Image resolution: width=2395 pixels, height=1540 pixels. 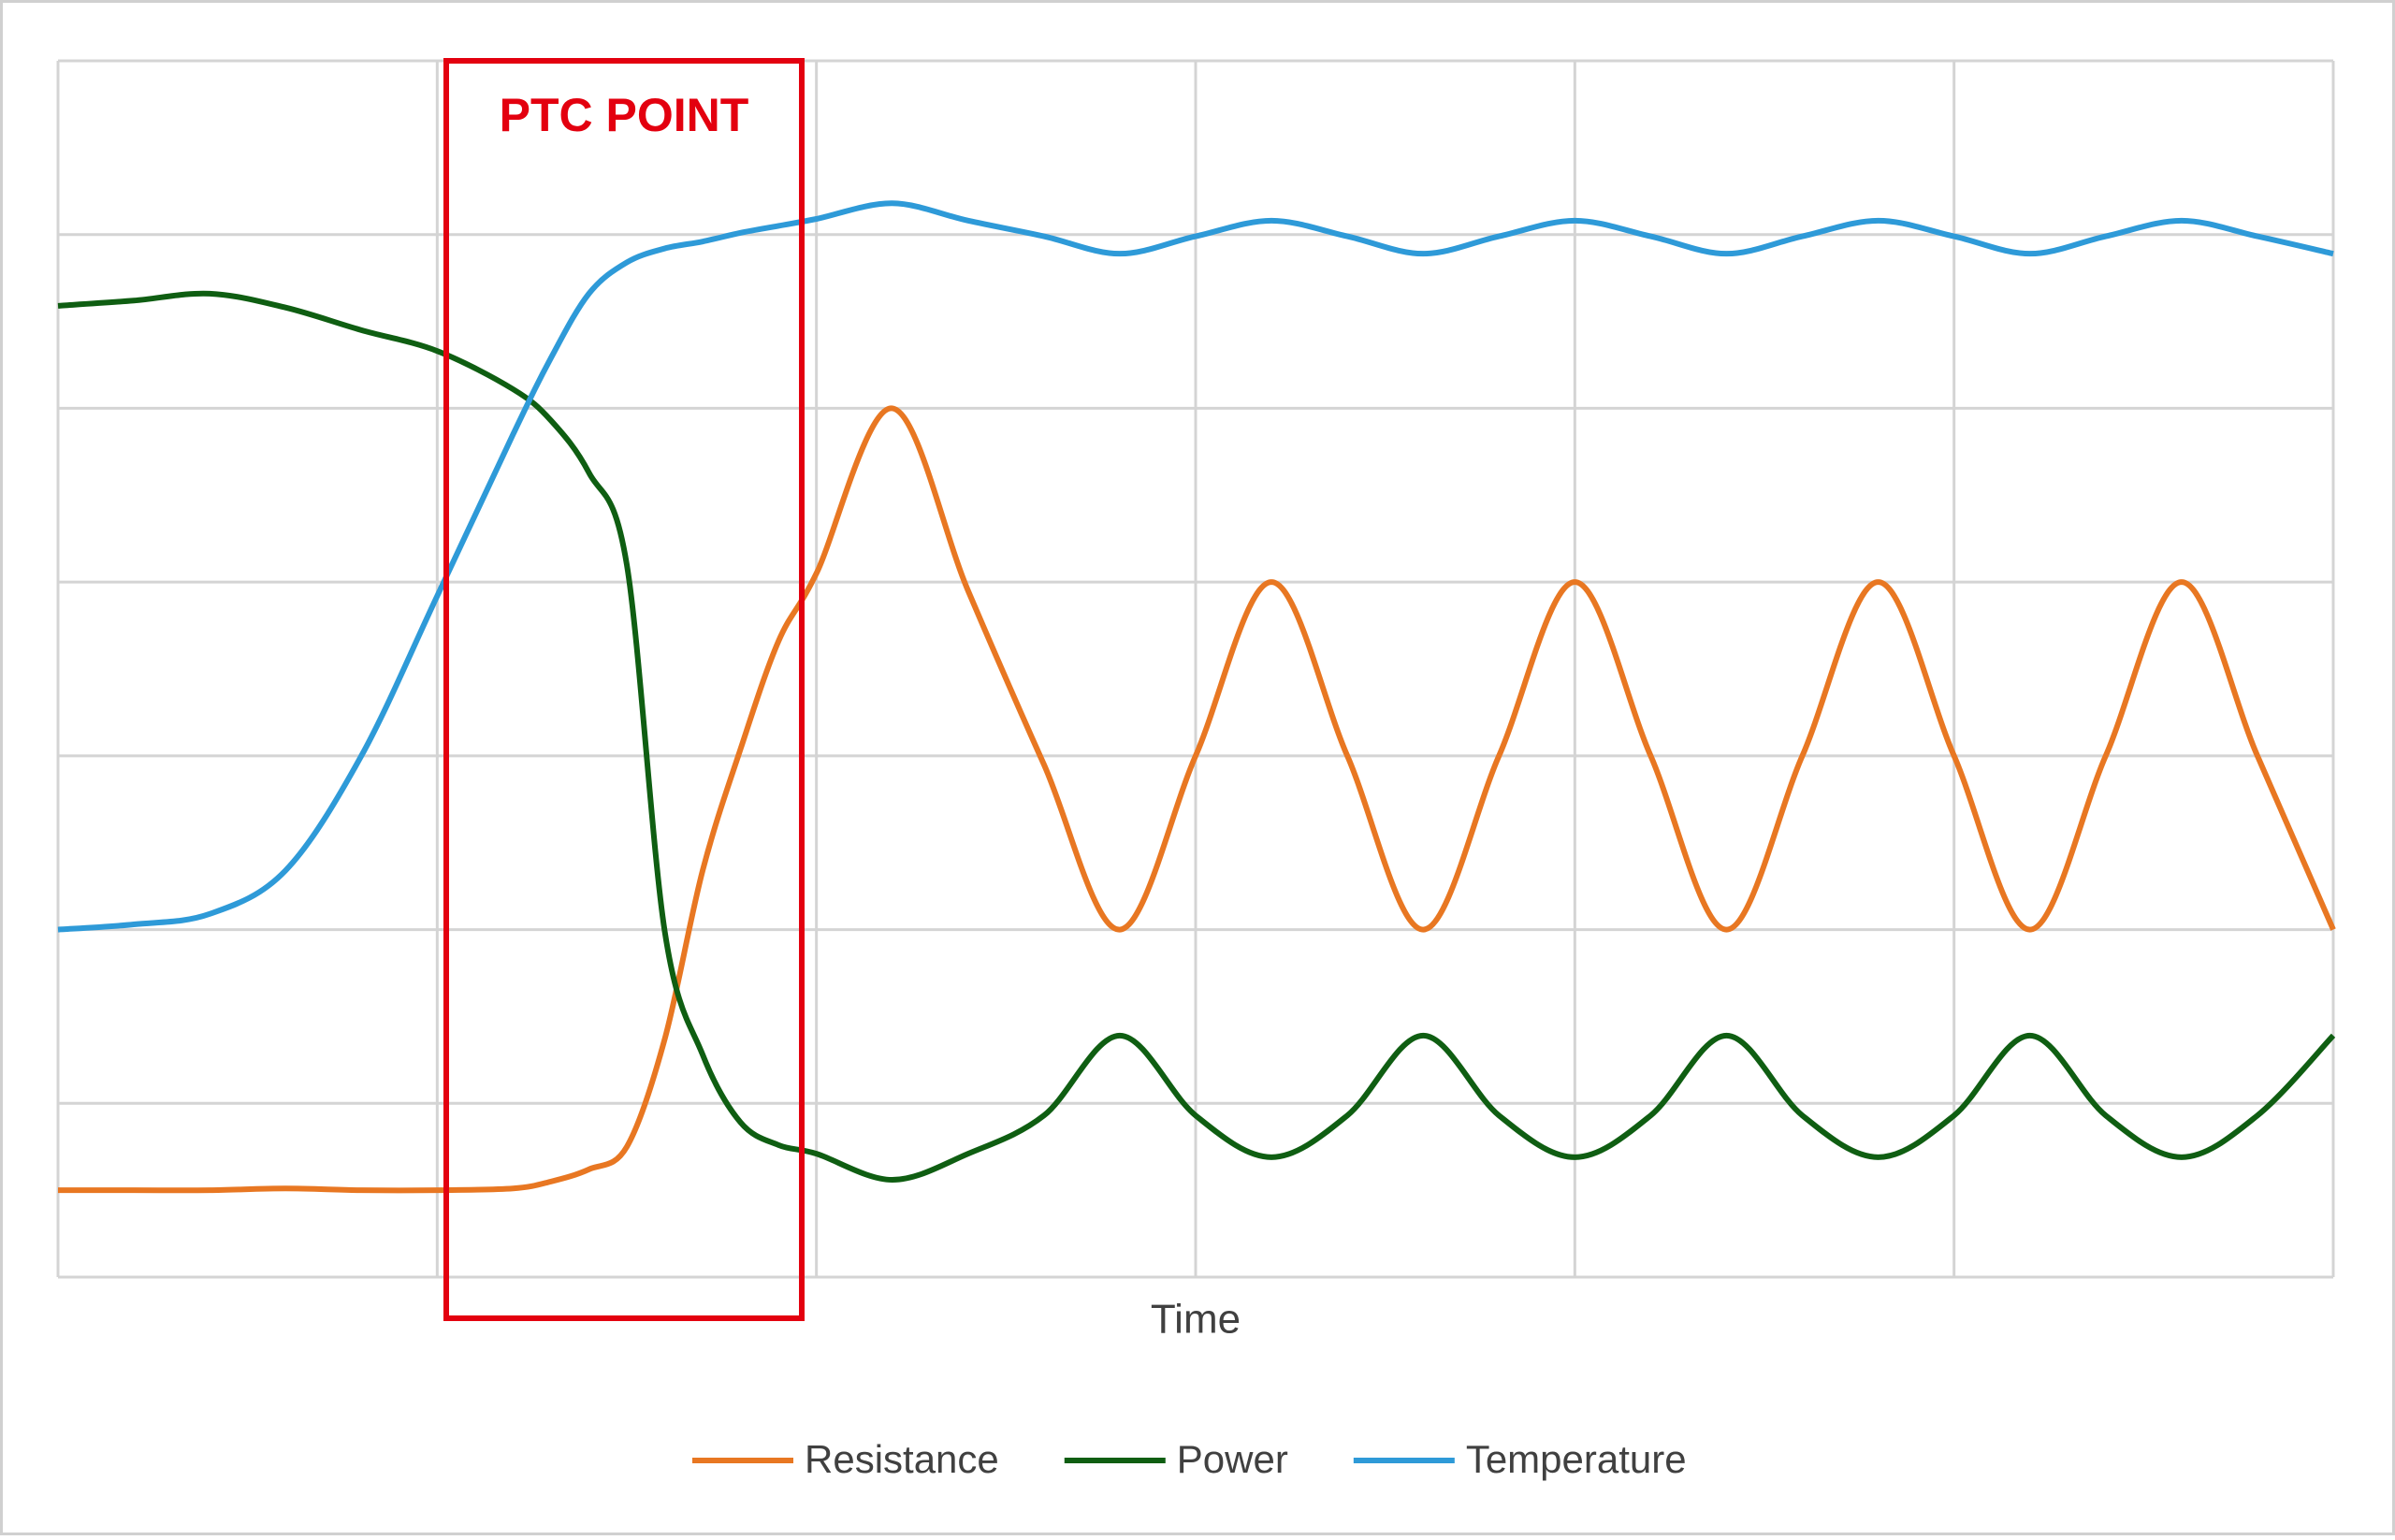 I want to click on legend: Resistance Power Temperature, so click(x=1189, y=1459).